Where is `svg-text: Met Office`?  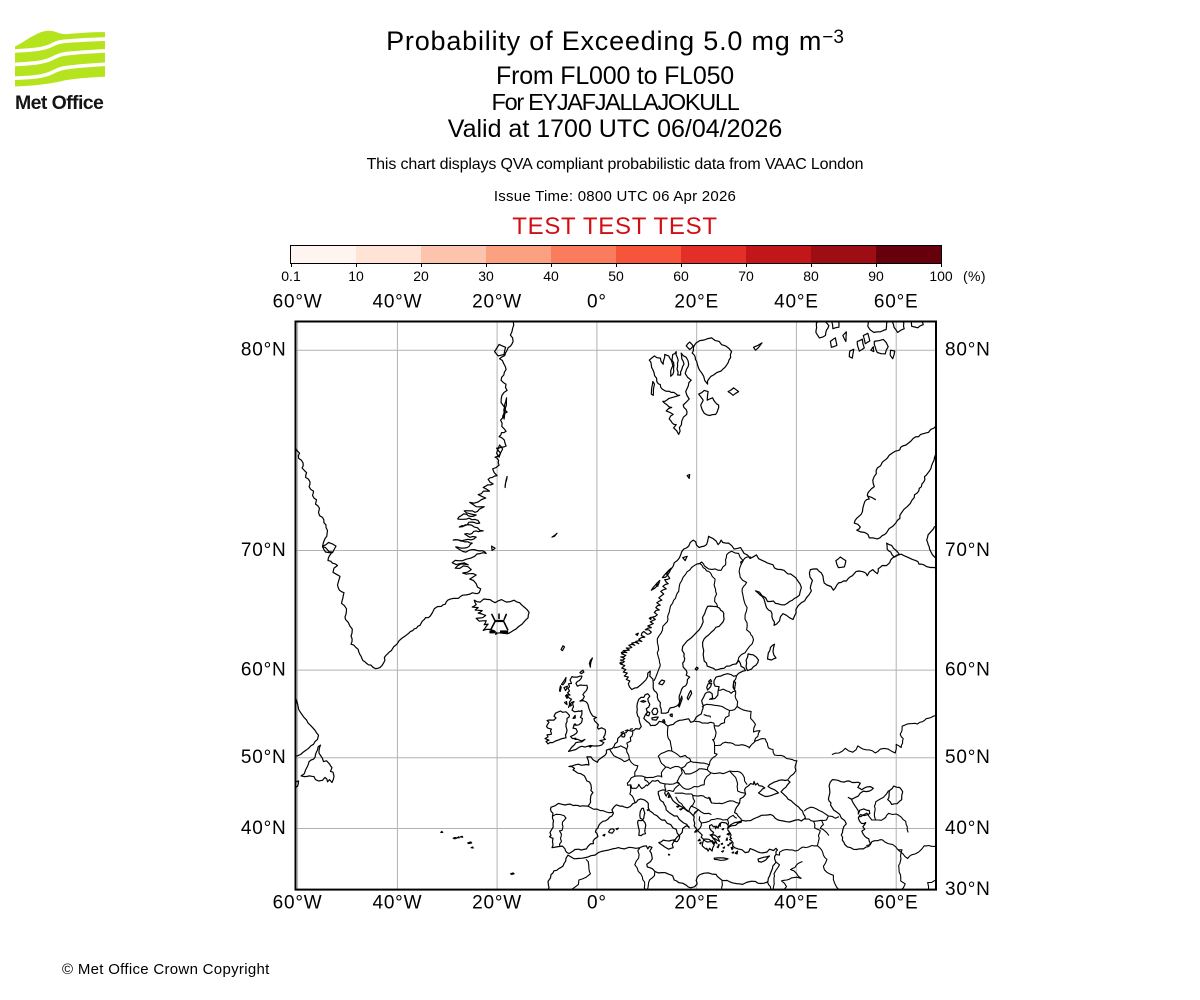 svg-text: Met Office is located at coordinates (59, 103).